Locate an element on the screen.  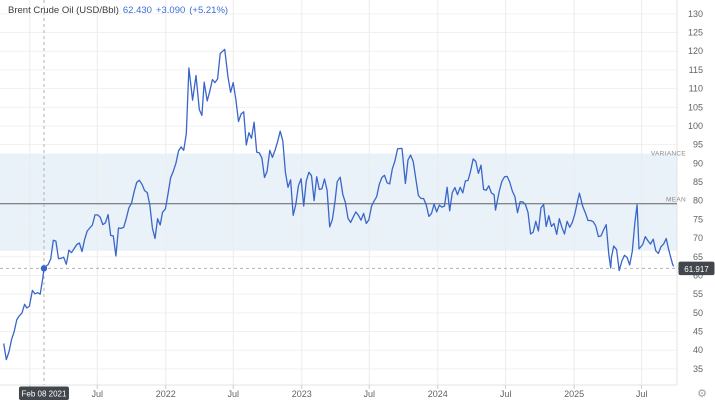
y-tick-label: 35 is located at coordinates (698, 369).